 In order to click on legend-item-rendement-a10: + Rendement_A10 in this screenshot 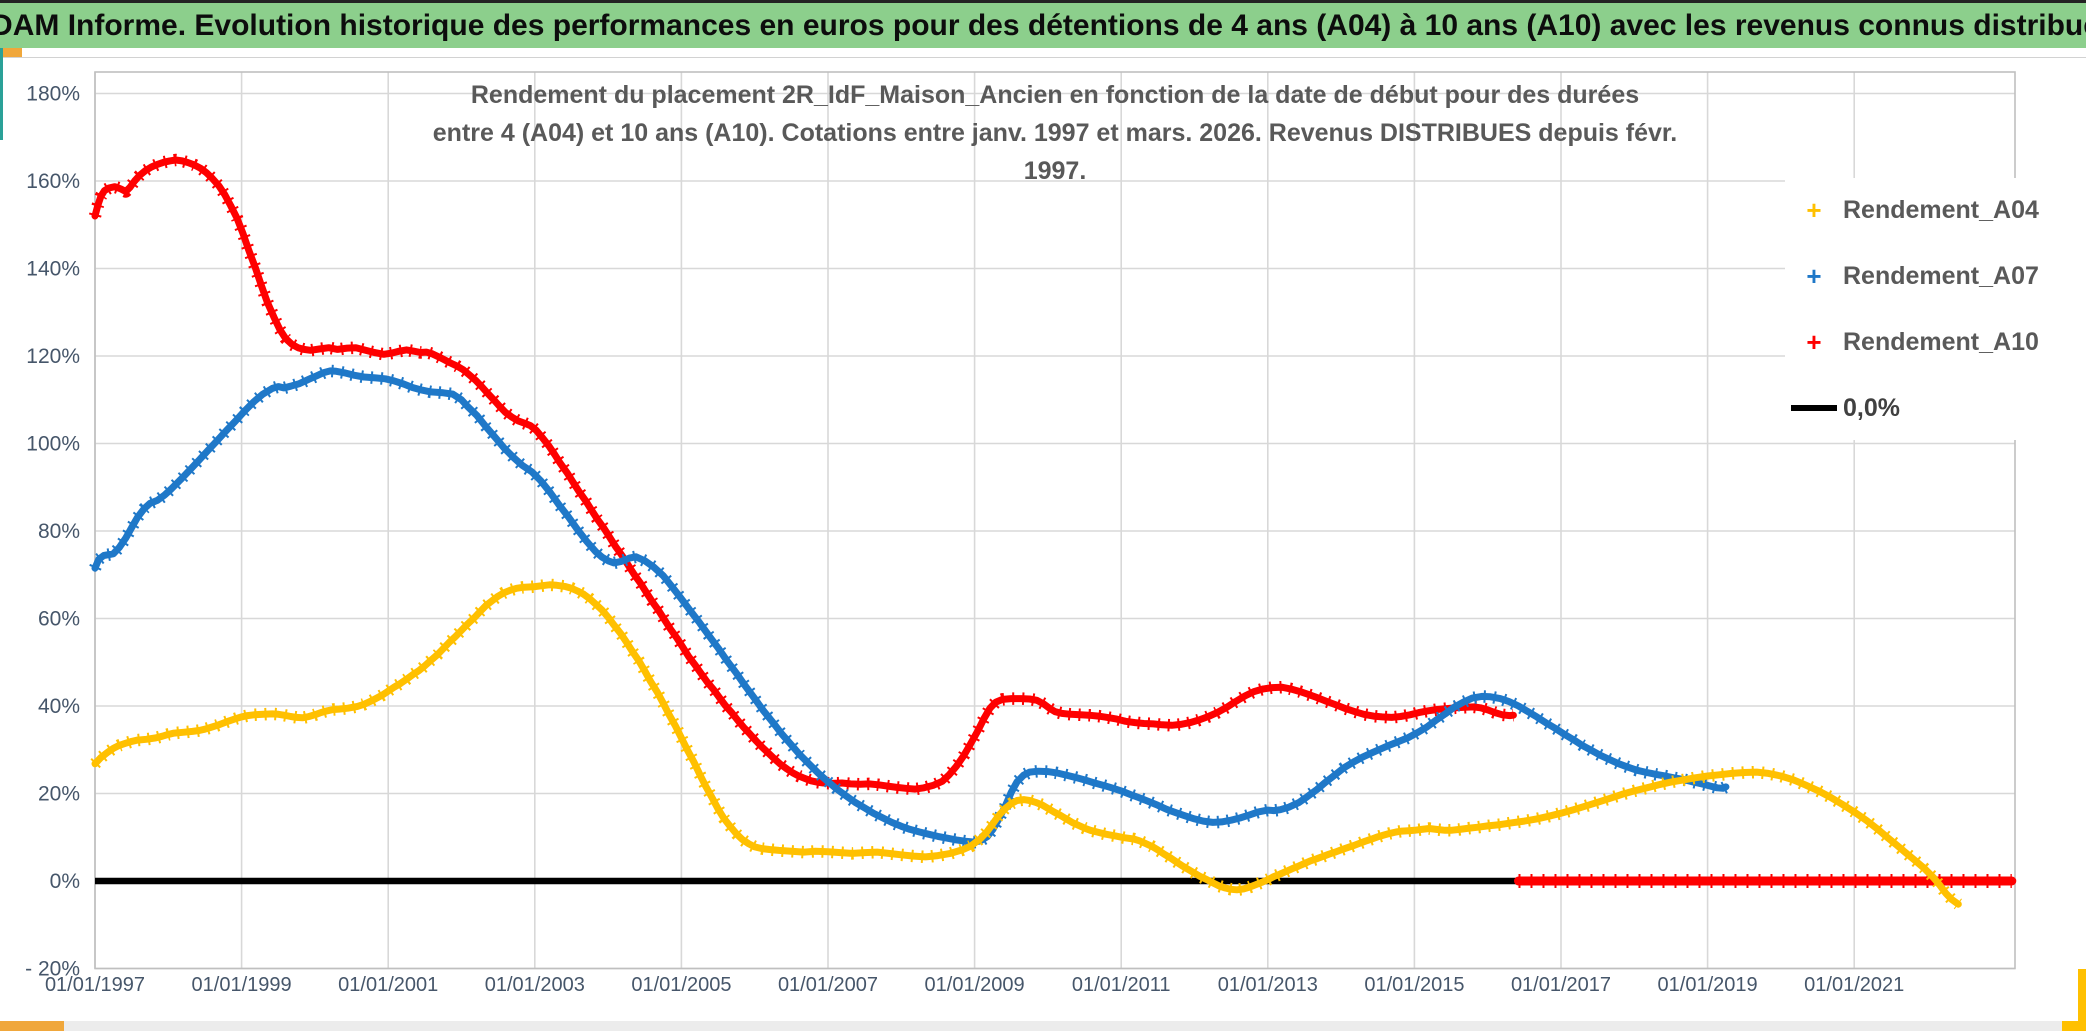, I will do `click(1921, 342)`.